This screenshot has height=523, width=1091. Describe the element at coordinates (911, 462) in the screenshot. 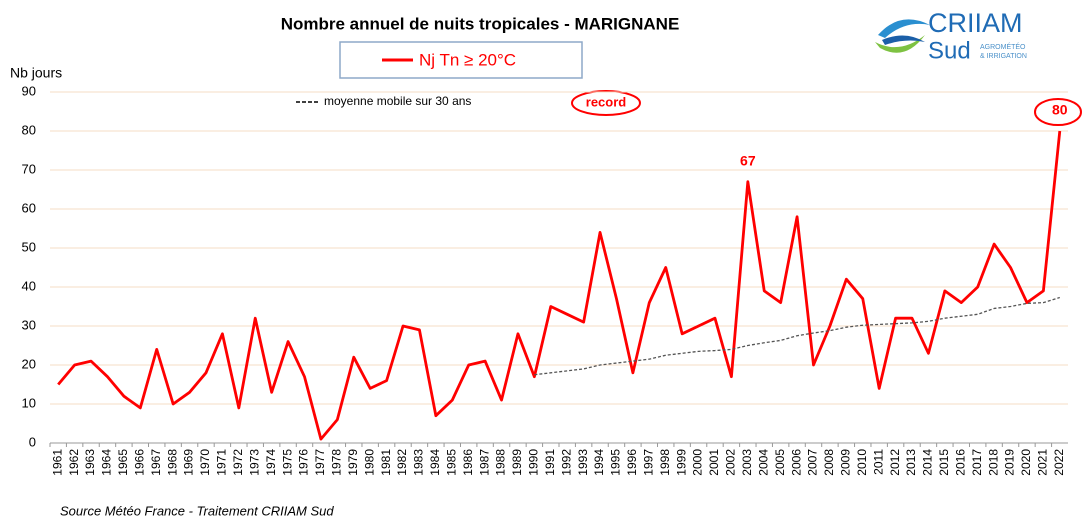

I see `x-tick-label: 2013` at that location.